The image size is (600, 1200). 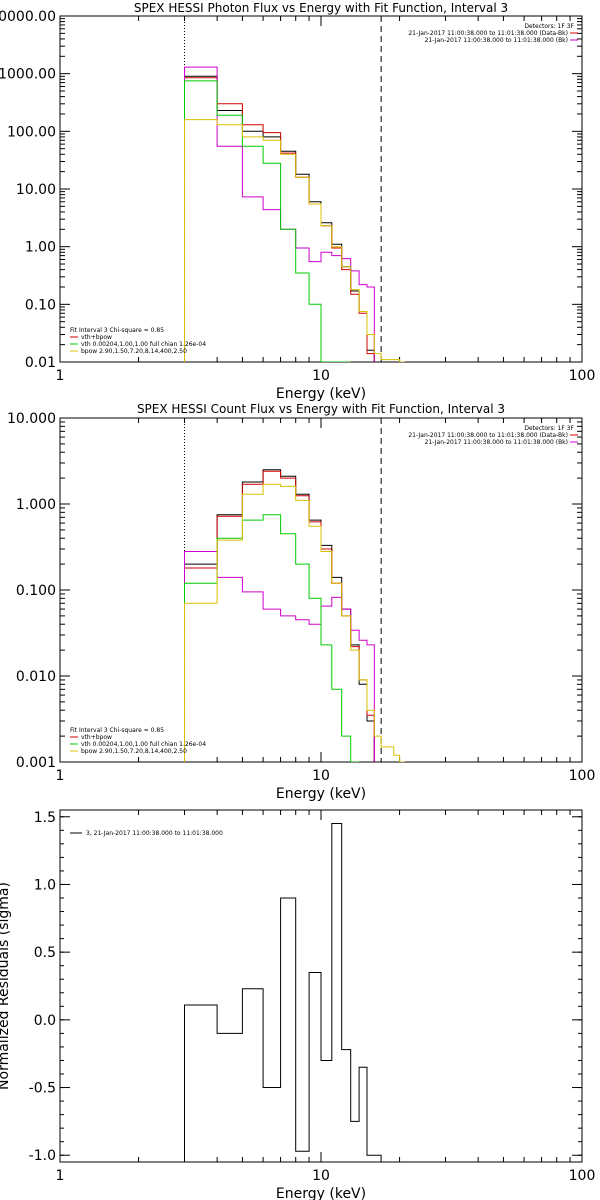 What do you see at coordinates (36, 677) in the screenshot?
I see `y-tick-label: 0.010` at bounding box center [36, 677].